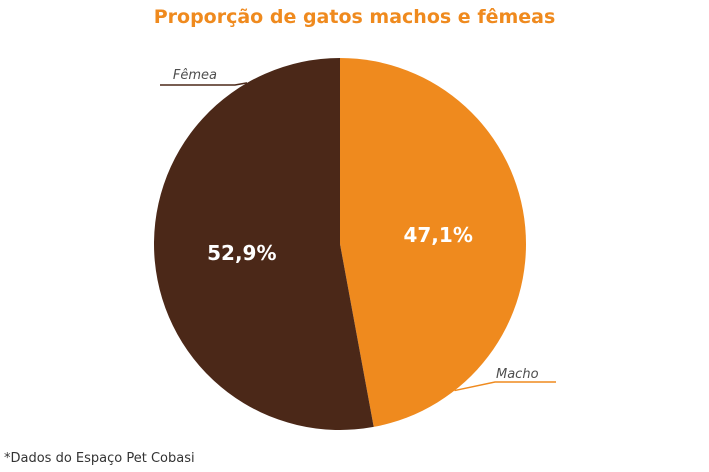 Image resolution: width=709 pixels, height=472 pixels. I want to click on slice-value-label: 47,1%, so click(437, 235).